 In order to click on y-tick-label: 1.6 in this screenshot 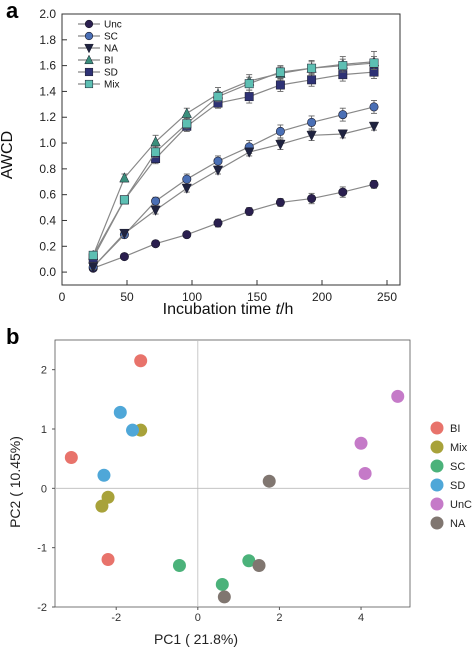, I will do `click(47, 66)`.